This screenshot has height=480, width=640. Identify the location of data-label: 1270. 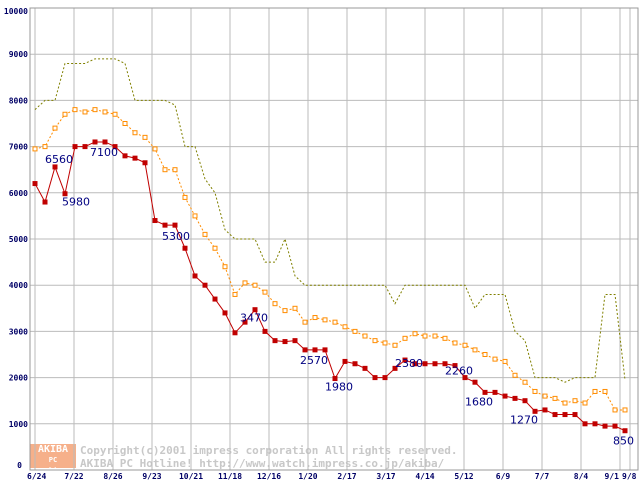
(524, 419).